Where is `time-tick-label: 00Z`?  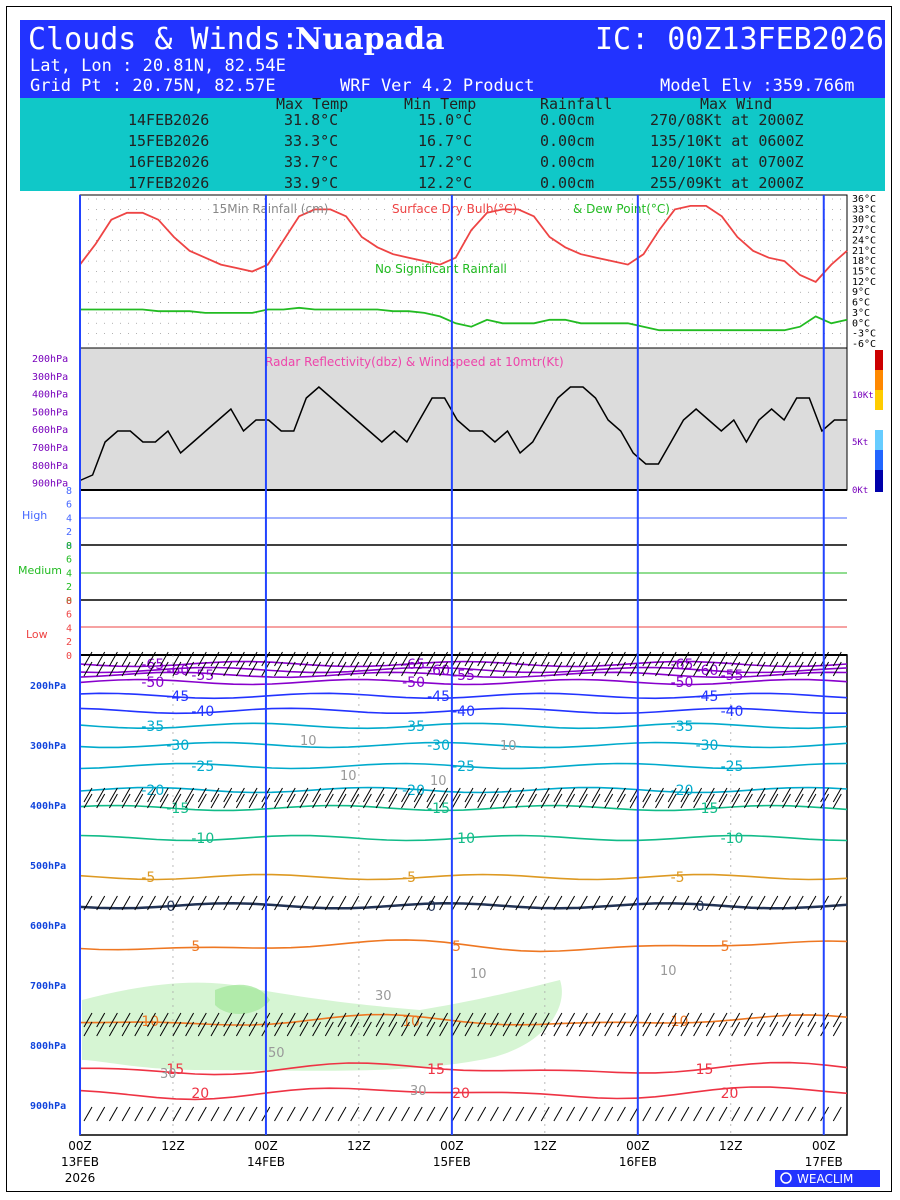 time-tick-label: 00Z is located at coordinates (80, 1146).